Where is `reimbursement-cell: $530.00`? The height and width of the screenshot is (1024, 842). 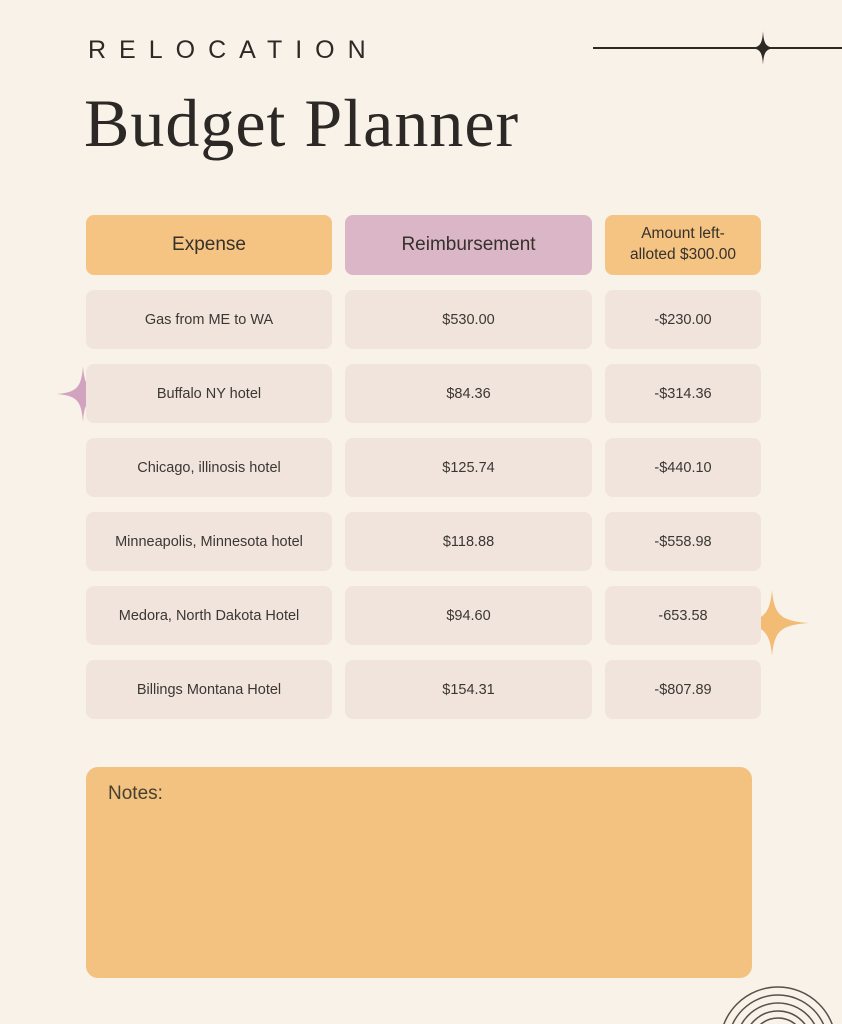 reimbursement-cell: $530.00 is located at coordinates (468, 319).